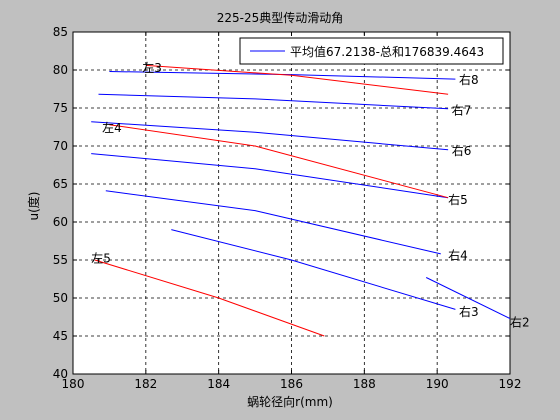 This screenshot has width=560, height=420. I want to click on y-tick-label: 85, so click(60, 32).